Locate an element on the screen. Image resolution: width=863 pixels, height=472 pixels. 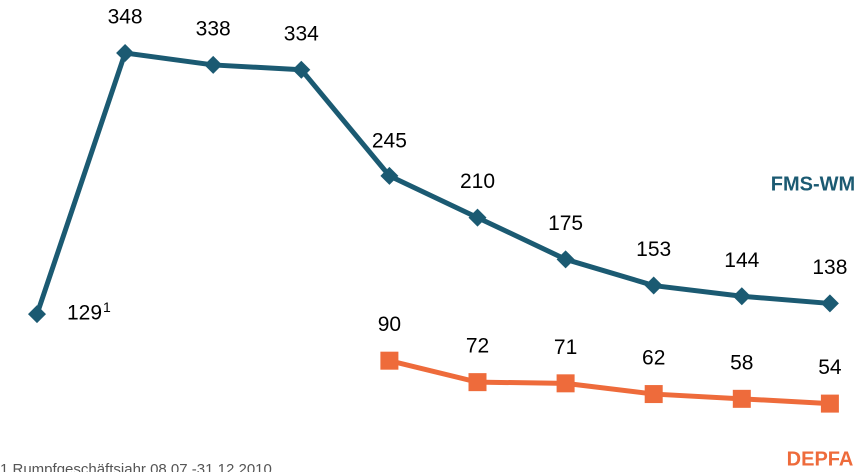
footnote: 1 Rumpfgeschäftsjahr 08.07.-31.12.2010 is located at coordinates (136, 466).